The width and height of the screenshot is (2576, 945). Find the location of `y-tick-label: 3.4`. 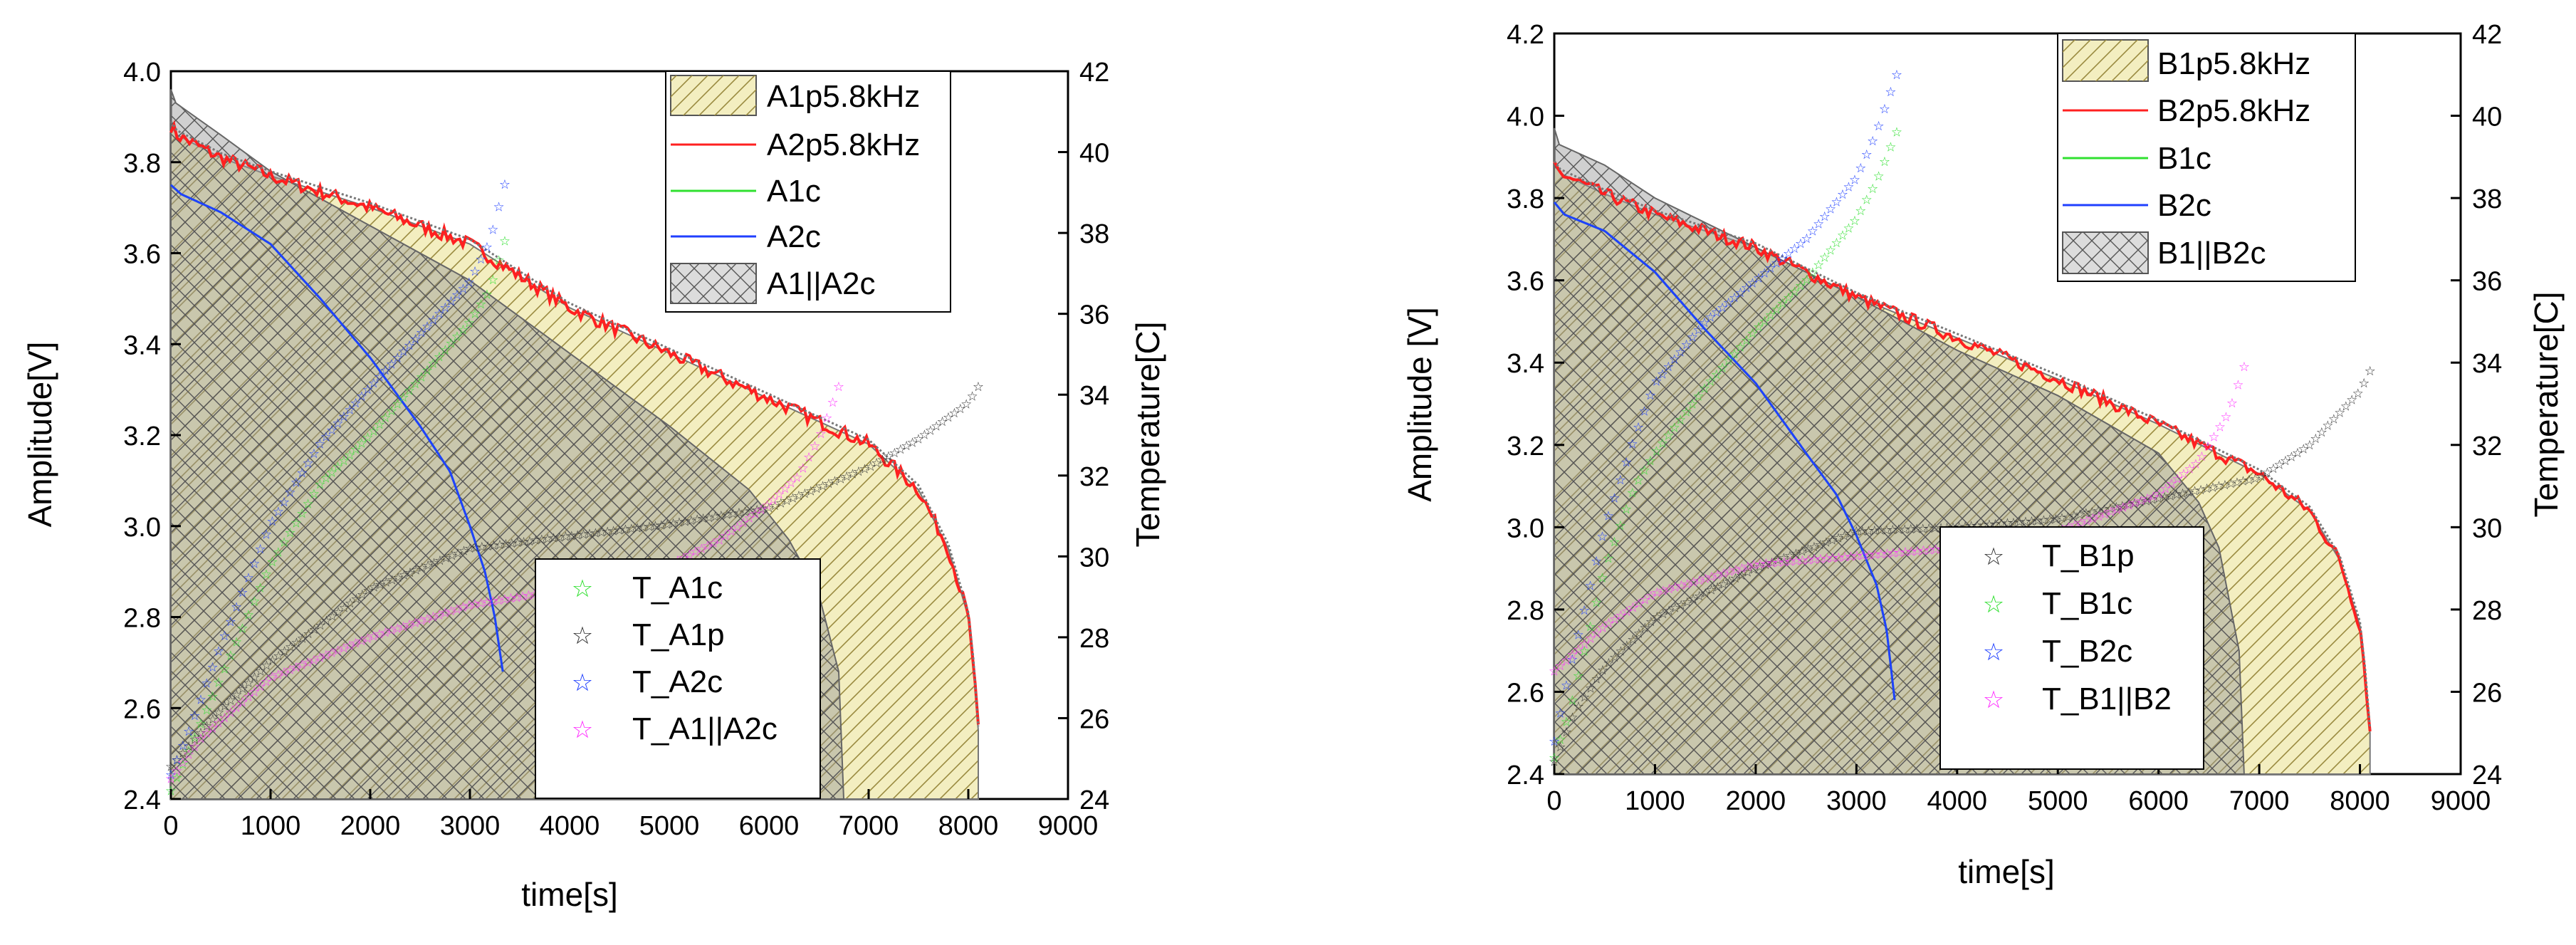

y-tick-label: 3.4 is located at coordinates (142, 345).